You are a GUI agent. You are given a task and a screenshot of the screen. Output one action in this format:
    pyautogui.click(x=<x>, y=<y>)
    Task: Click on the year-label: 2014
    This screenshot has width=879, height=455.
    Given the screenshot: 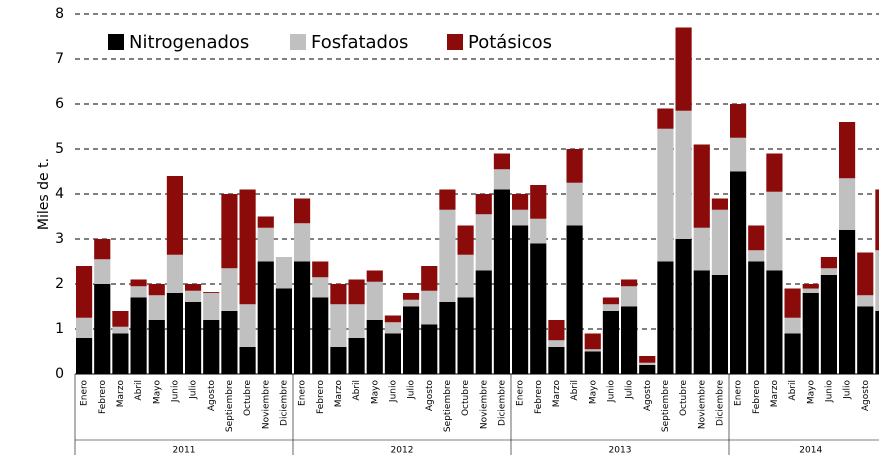 What is the action you would take?
    pyautogui.click(x=810, y=450)
    